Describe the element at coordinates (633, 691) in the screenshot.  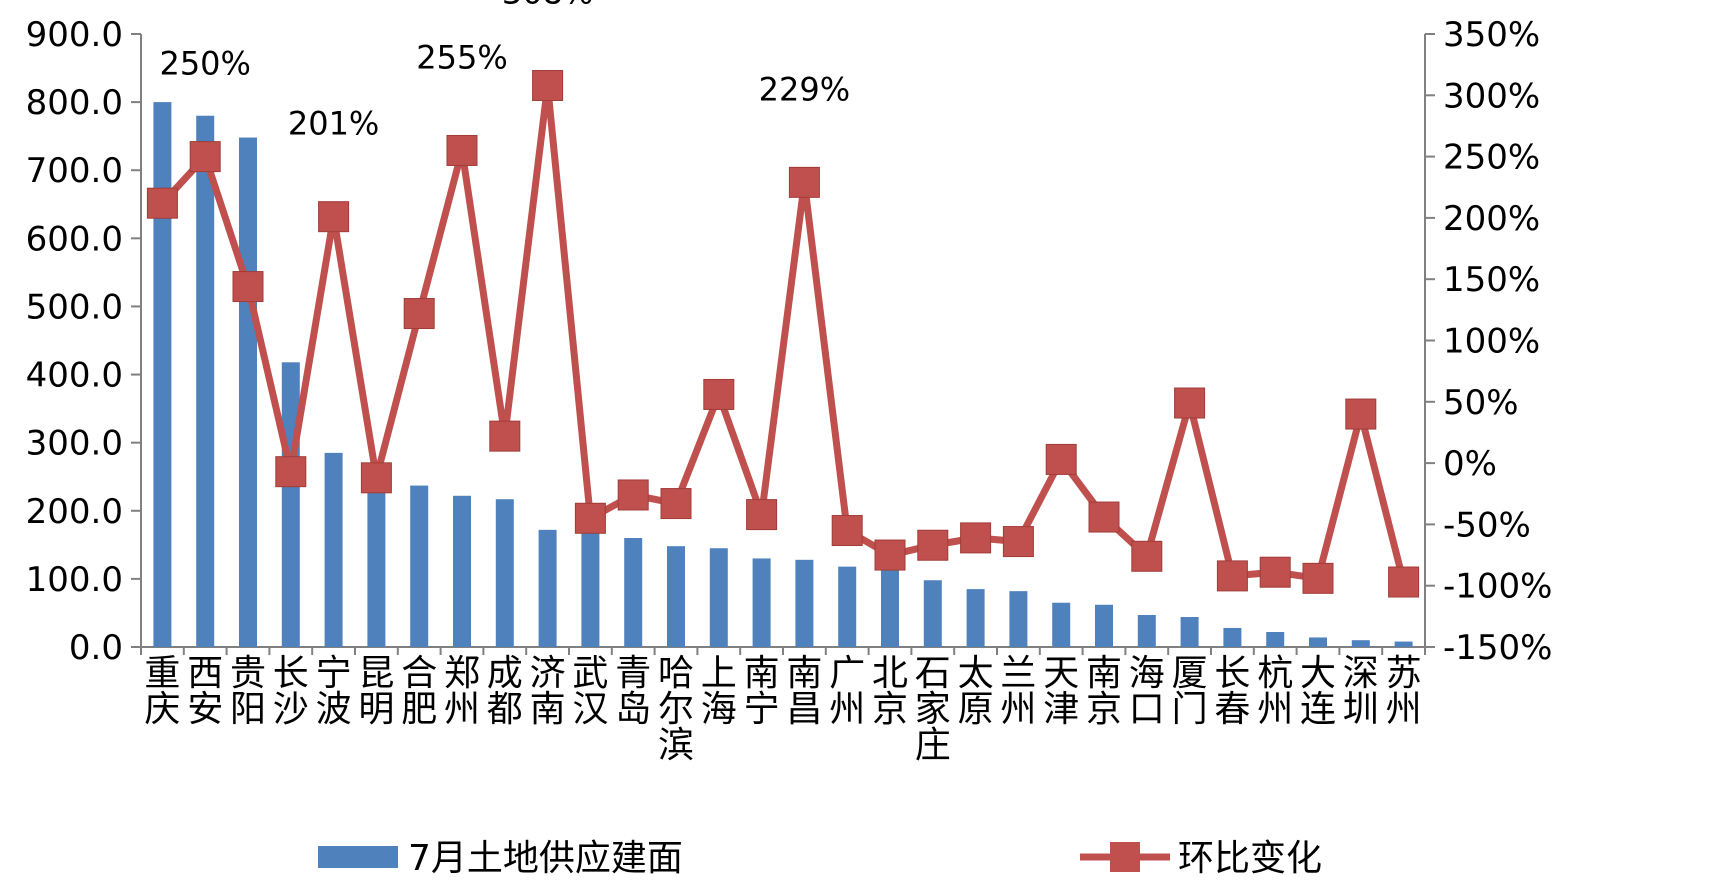
I see `x-tick-label: 青岛` at that location.